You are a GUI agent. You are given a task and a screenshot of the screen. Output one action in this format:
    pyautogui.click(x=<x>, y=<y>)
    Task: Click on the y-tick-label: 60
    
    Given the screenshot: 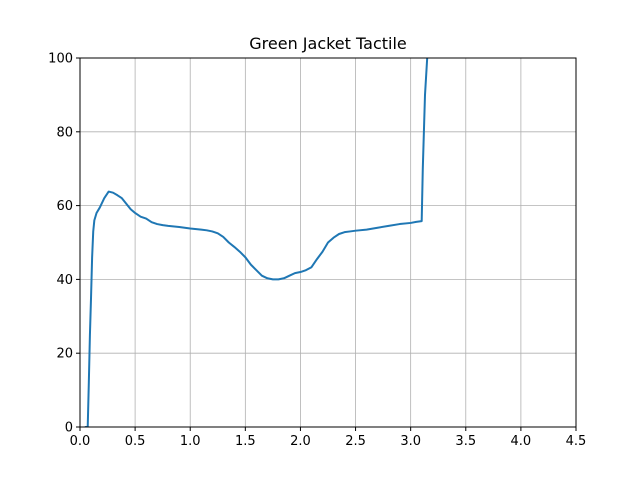 What is the action you would take?
    pyautogui.click(x=64, y=206)
    